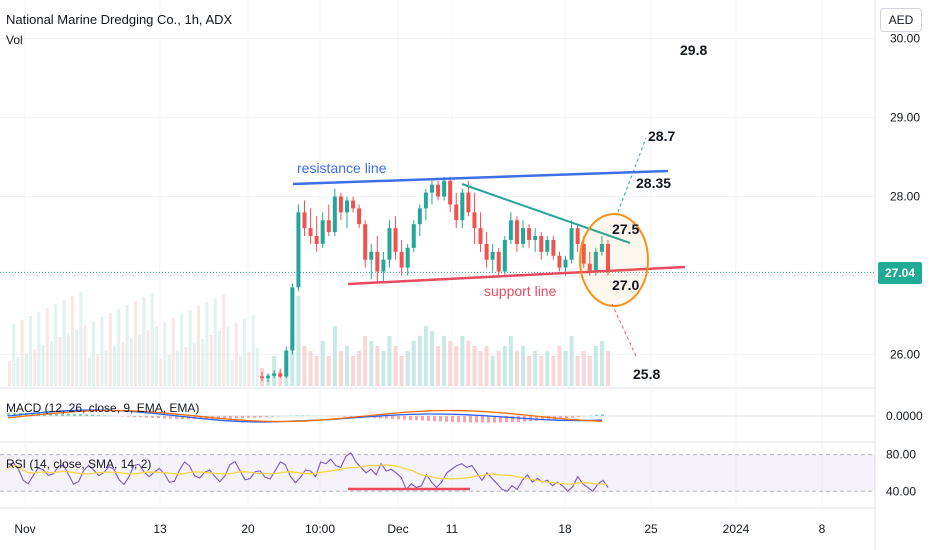  What do you see at coordinates (103, 408) in the screenshot?
I see `macd-legend: MACD (12, 26, close, 9, EMA, EMA)` at bounding box center [103, 408].